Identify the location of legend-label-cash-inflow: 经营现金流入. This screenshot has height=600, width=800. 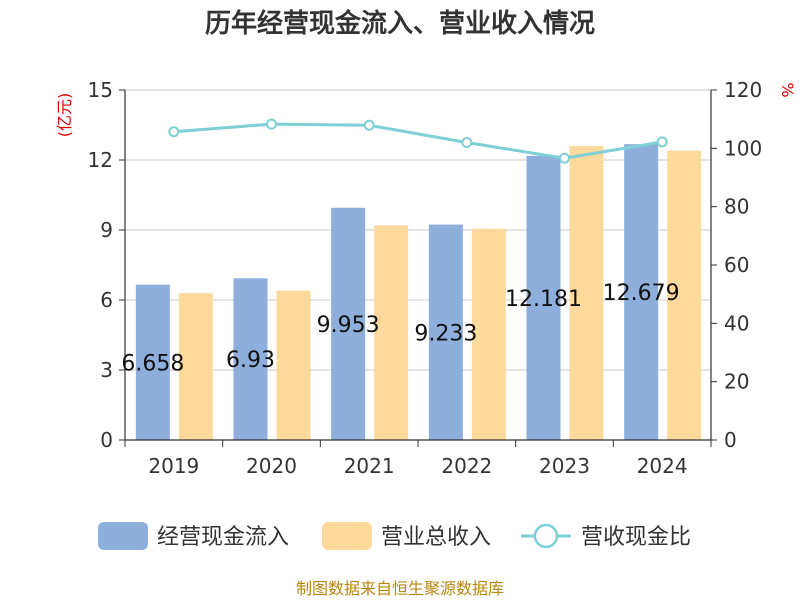
(223, 537).